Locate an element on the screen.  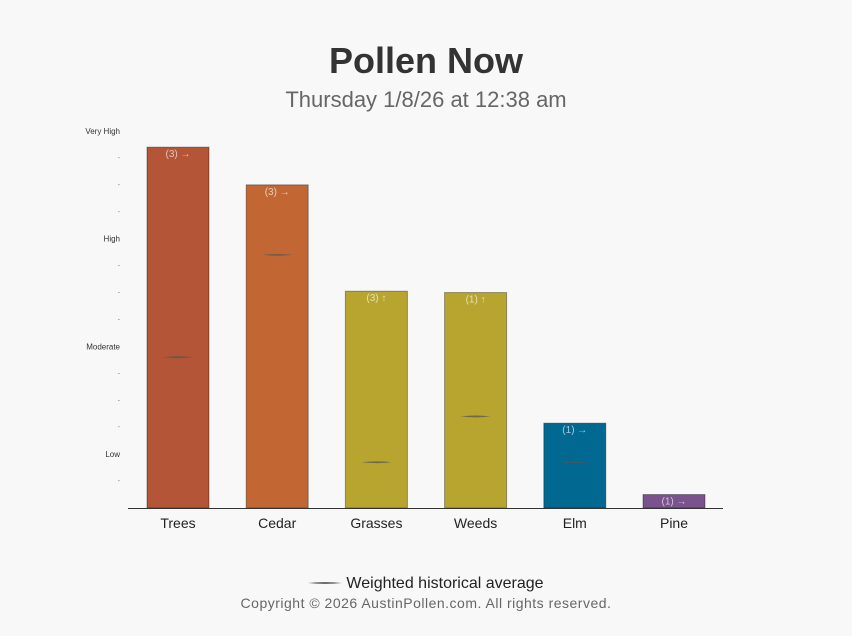
page-subtitle: Thursday 1/8/26 at 12:38 am is located at coordinates (426, 99).